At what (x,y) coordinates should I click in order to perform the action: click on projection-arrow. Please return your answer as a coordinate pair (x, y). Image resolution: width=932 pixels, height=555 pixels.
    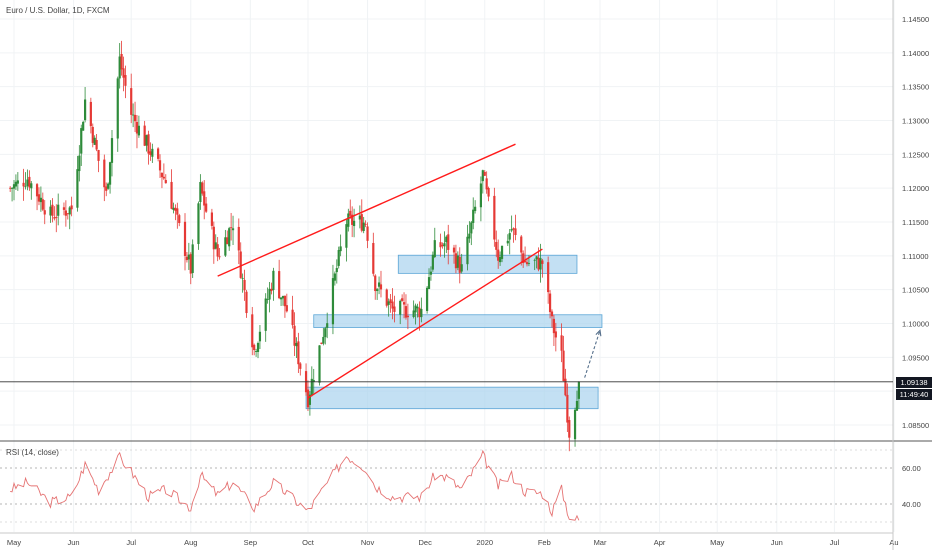
    Looking at the image, I should click on (592, 354).